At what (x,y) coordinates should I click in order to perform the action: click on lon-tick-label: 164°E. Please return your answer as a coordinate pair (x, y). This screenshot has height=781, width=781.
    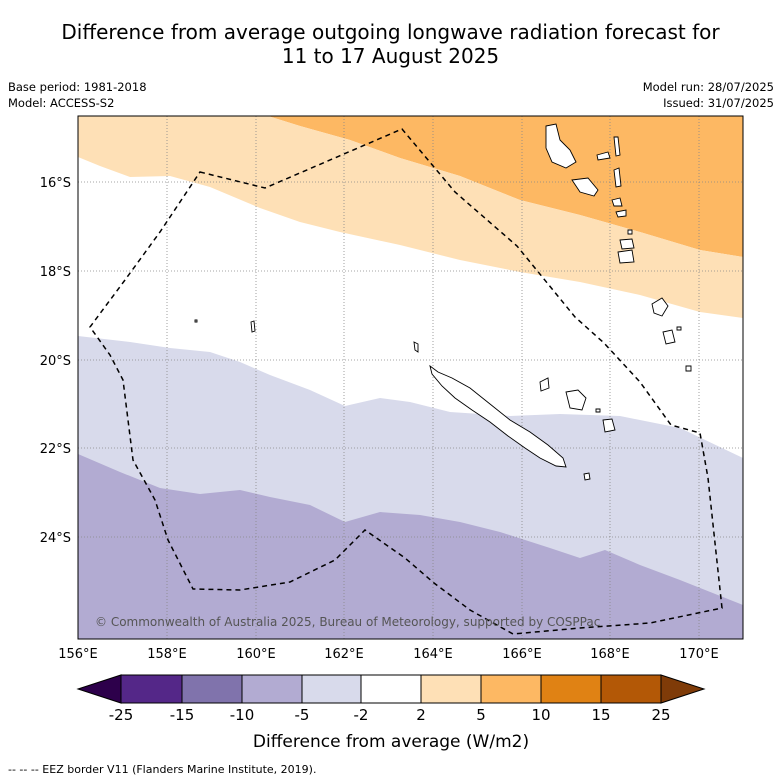
    Looking at the image, I should click on (433, 654).